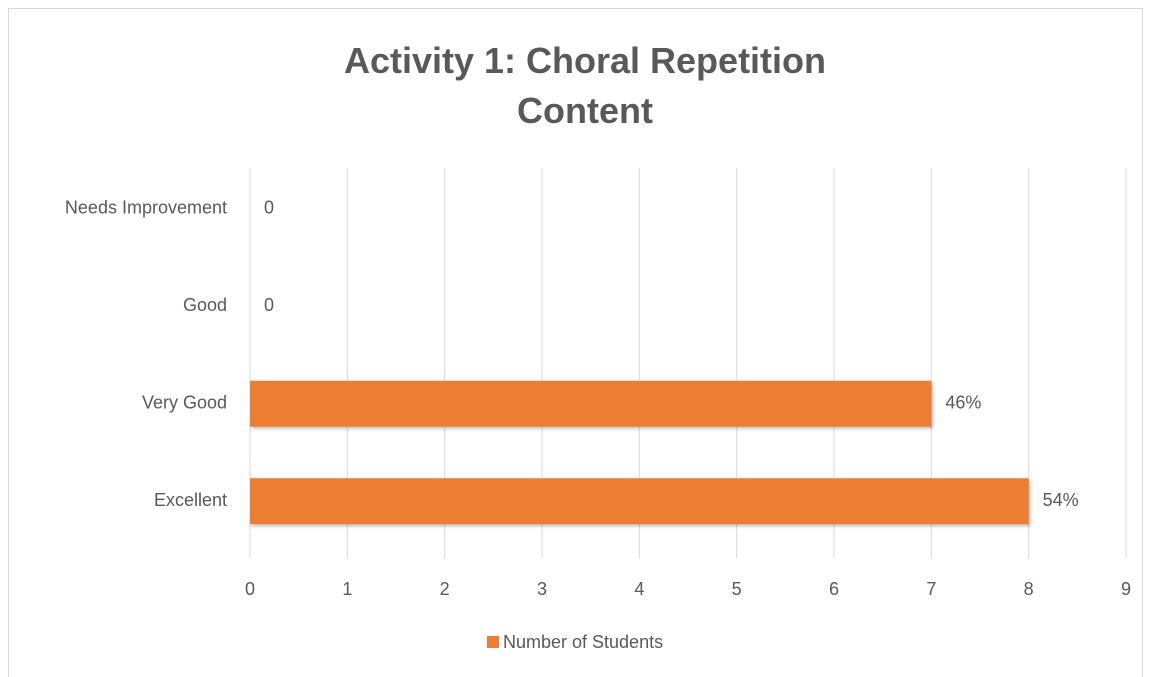  I want to click on x-tick-label: 3, so click(542, 589).